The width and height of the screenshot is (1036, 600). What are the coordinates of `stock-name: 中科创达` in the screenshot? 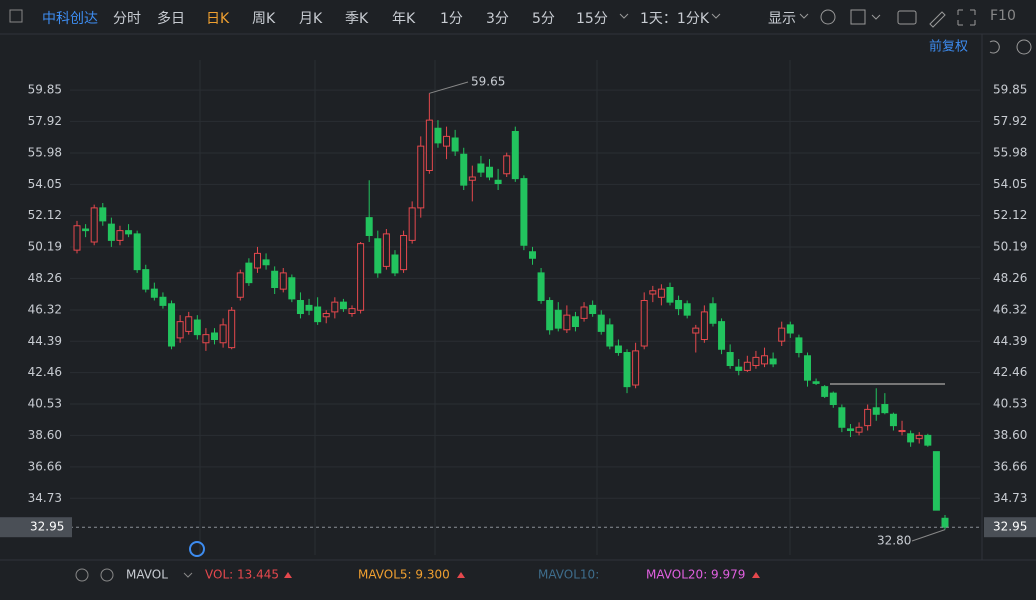 It's located at (70, 19).